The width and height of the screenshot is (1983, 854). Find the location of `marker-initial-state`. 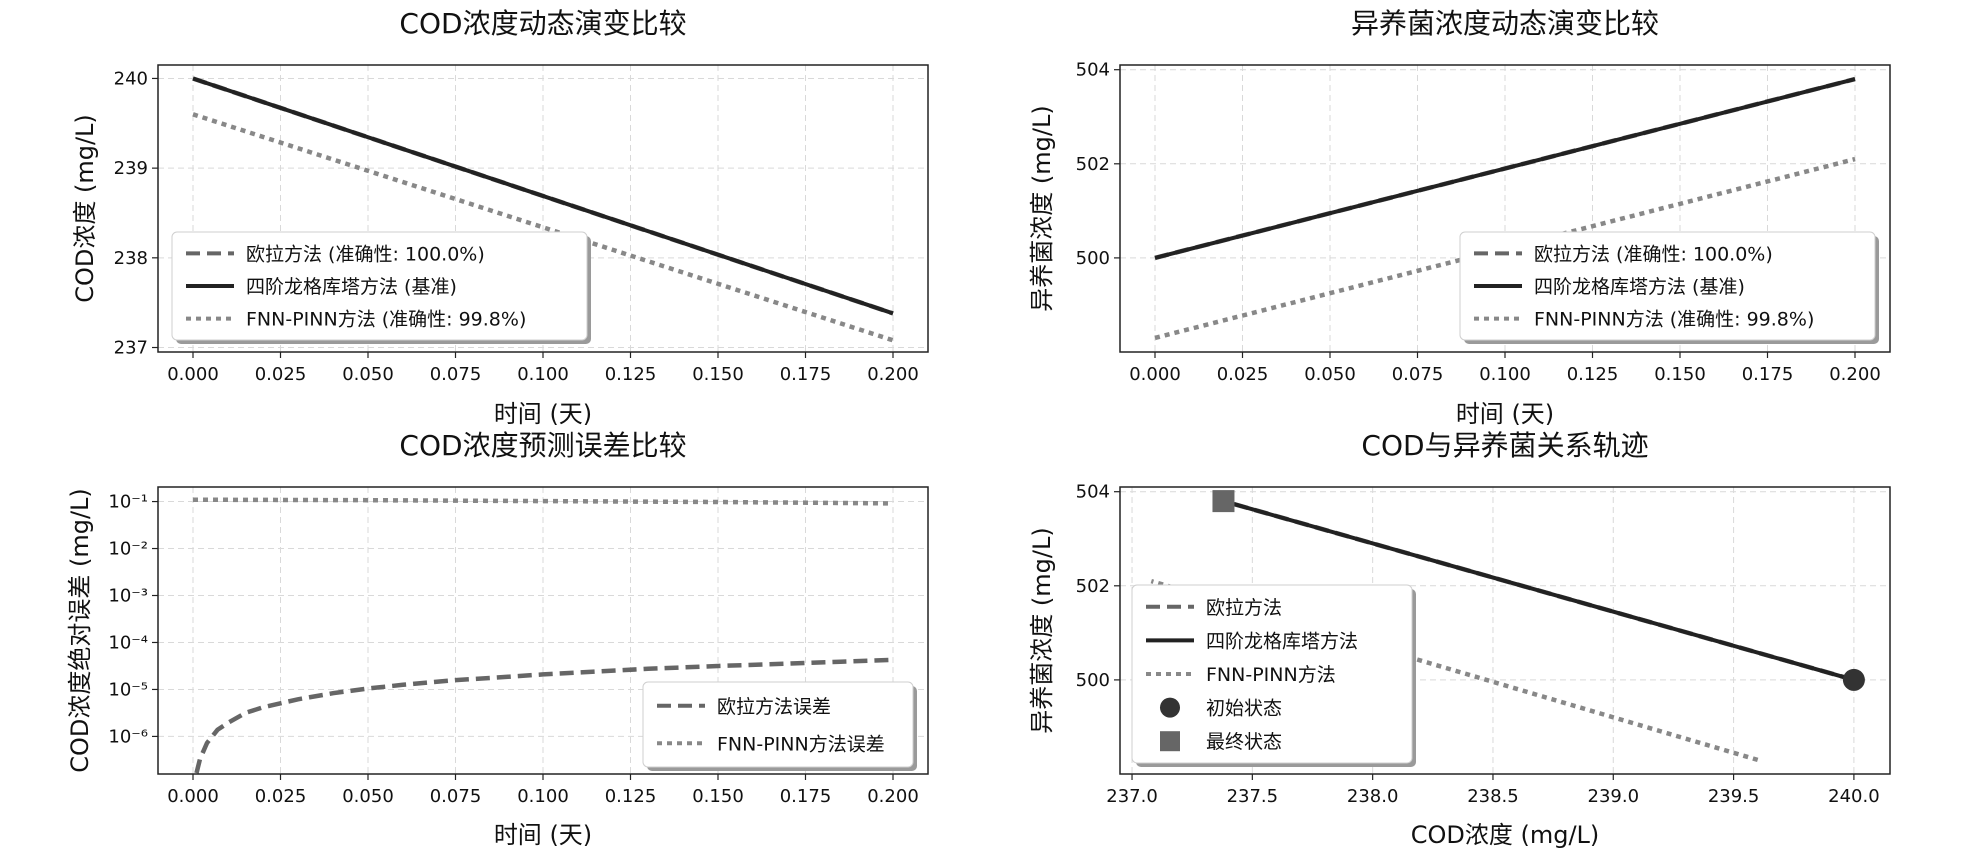

marker-initial-state is located at coordinates (1853, 679).